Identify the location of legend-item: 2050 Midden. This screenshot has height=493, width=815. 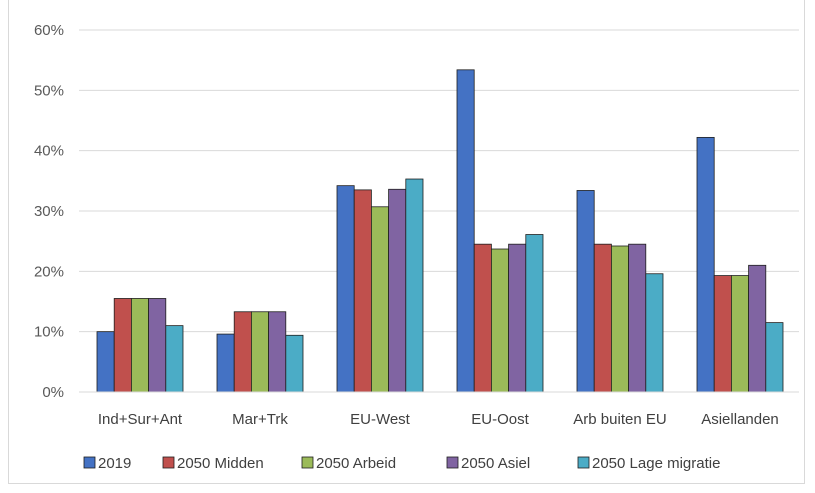
(213, 463).